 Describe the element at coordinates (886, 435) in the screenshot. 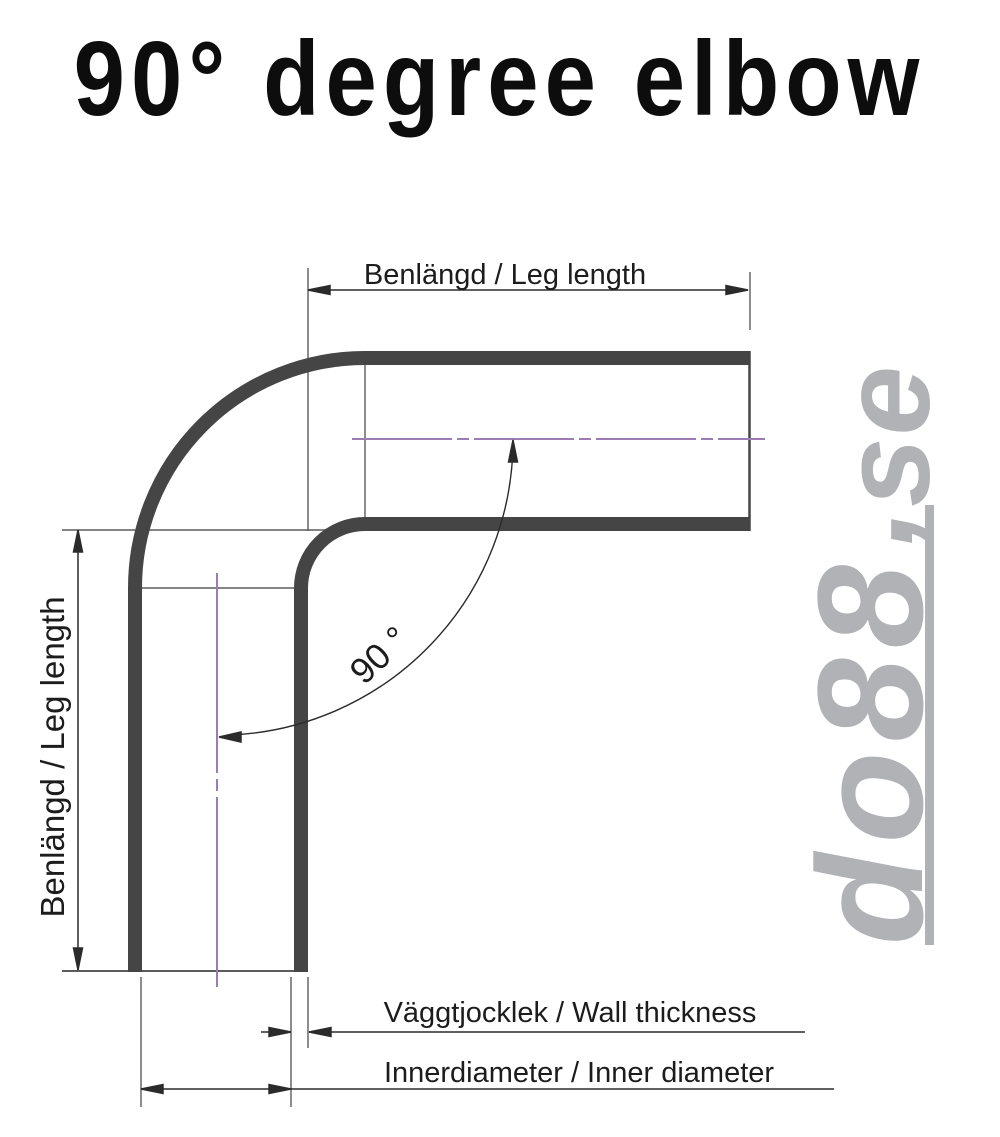

I see `watermark-tld-text: se` at that location.